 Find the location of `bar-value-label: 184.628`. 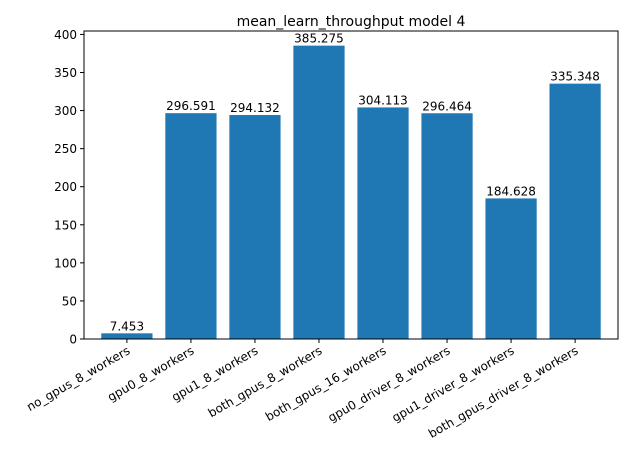

bar-value-label: 184.628 is located at coordinates (511, 191).